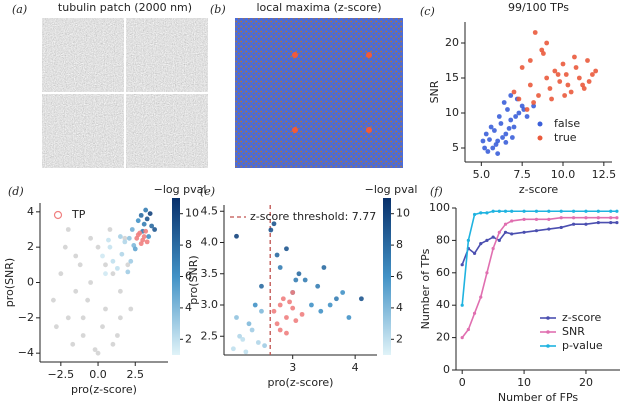 Image resolution: width=640 pixels, height=403 pixels. I want to click on y-tick-label: 4.5, so click(210, 210).